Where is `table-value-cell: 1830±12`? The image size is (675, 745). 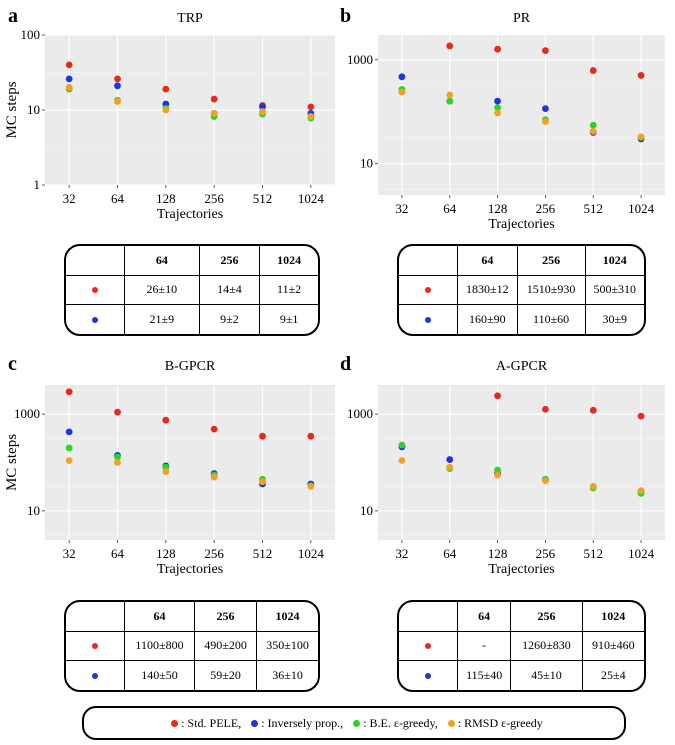 table-value-cell: 1830±12 is located at coordinates (487, 290).